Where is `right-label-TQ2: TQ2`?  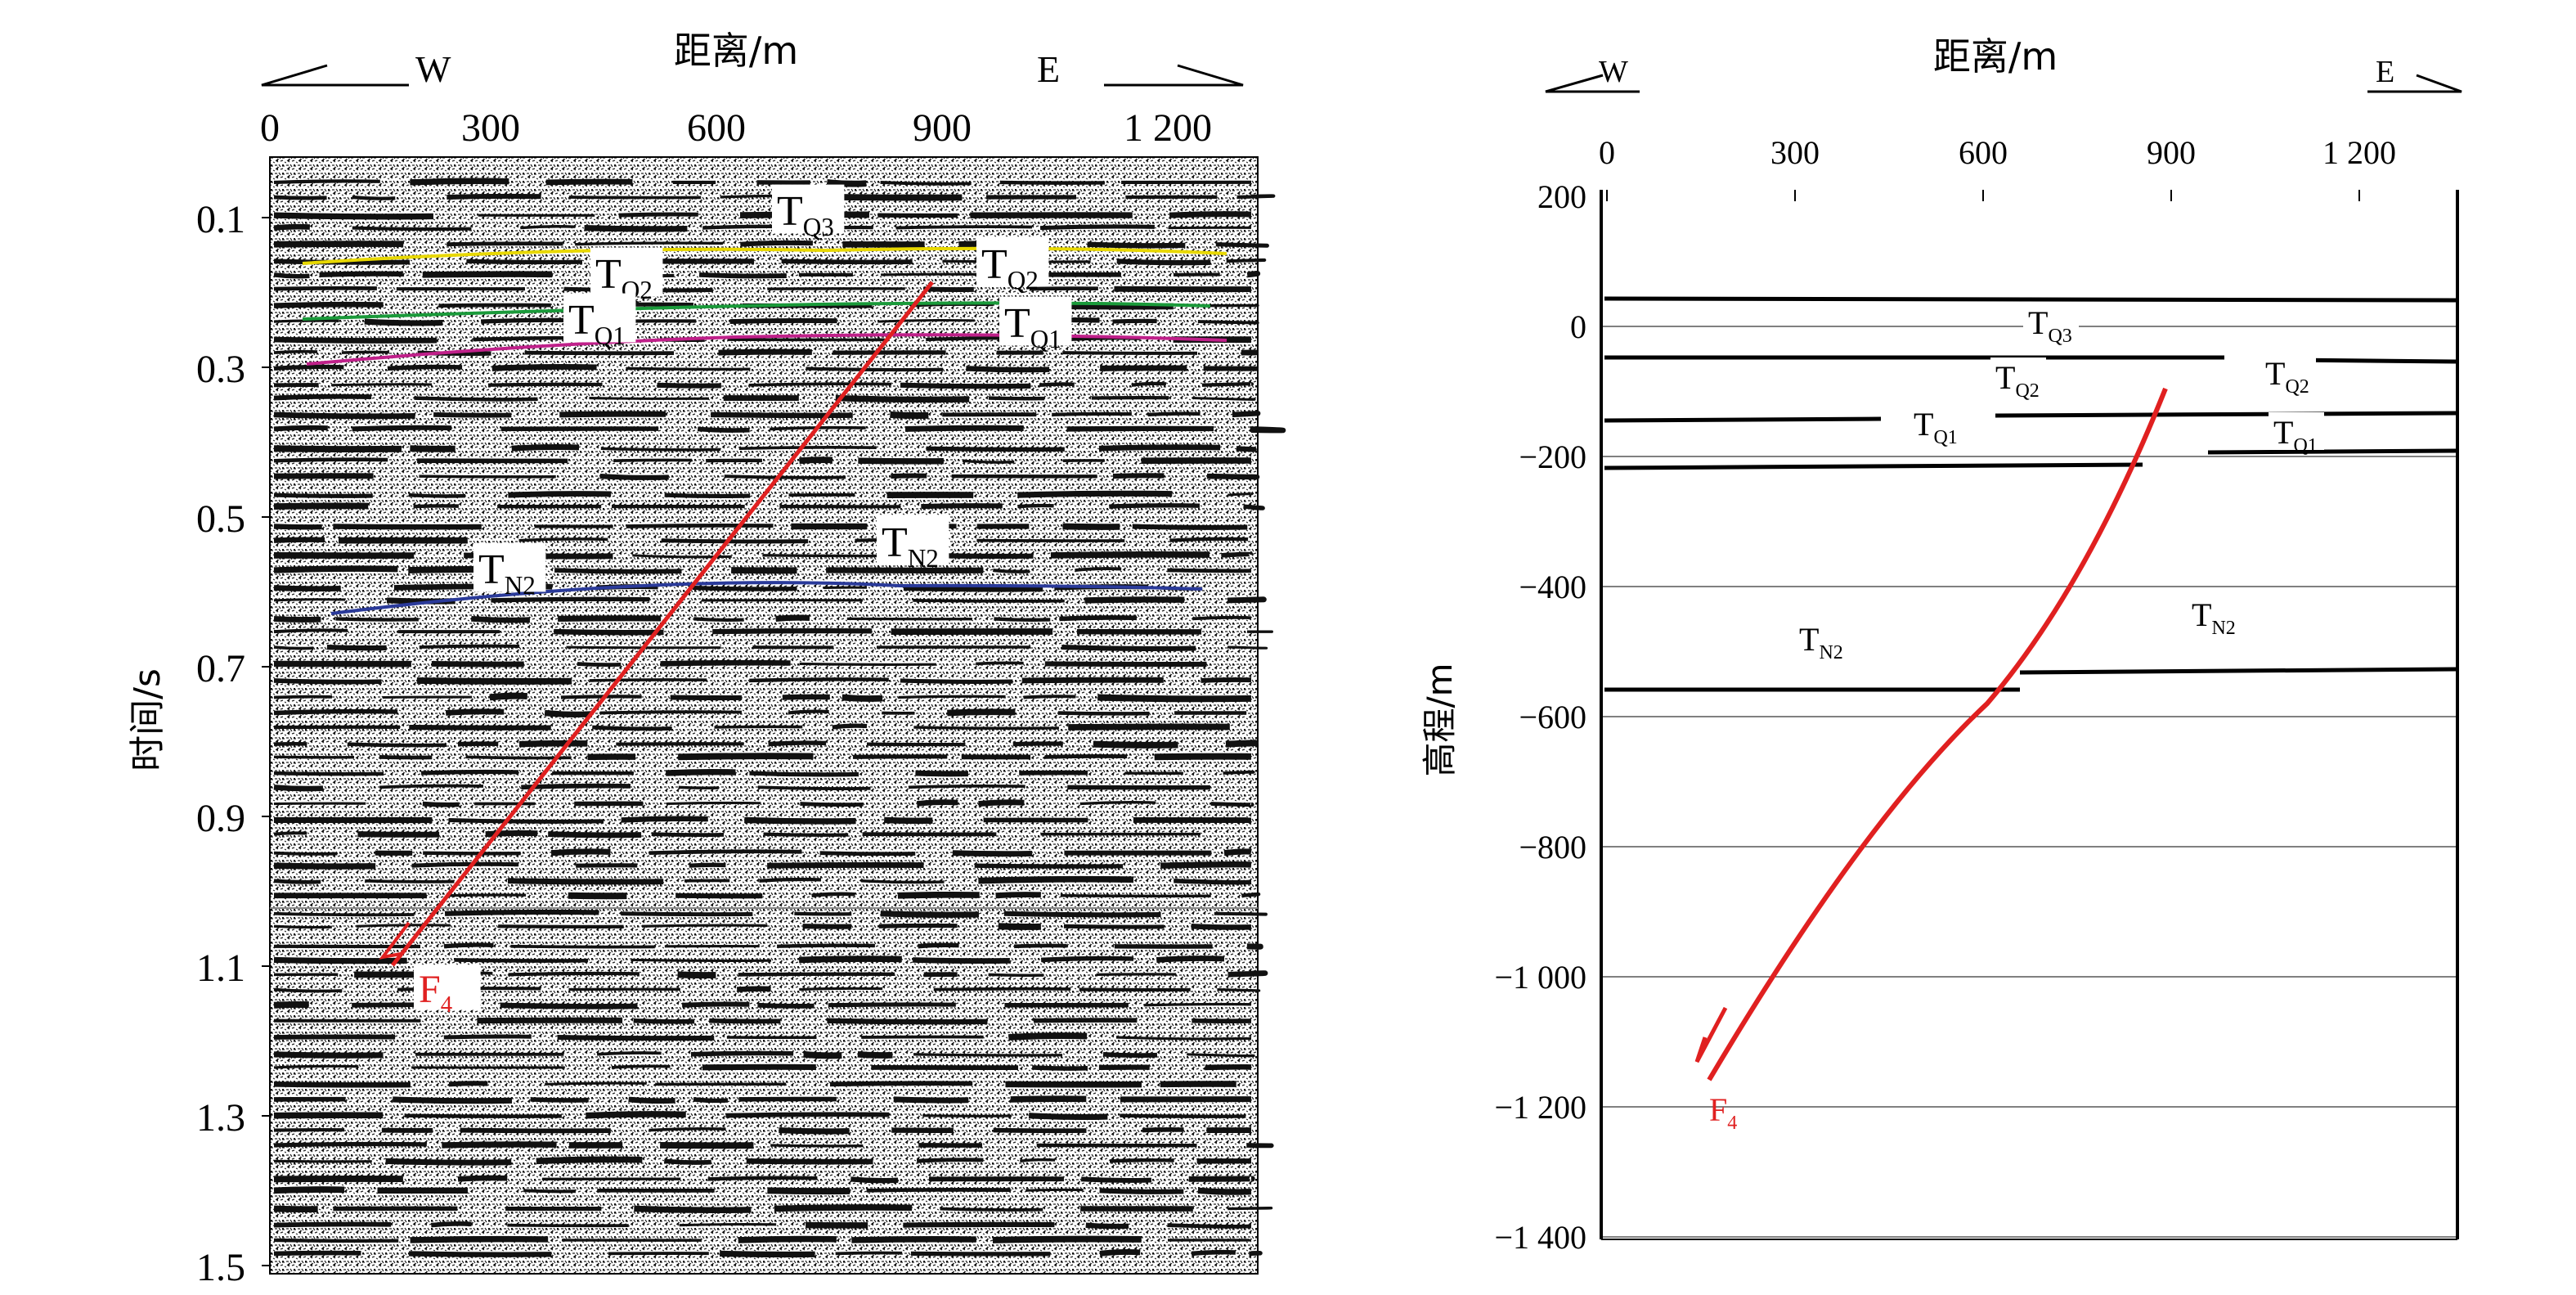
right-label-TQ2: TQ2 is located at coordinates (2018, 379).